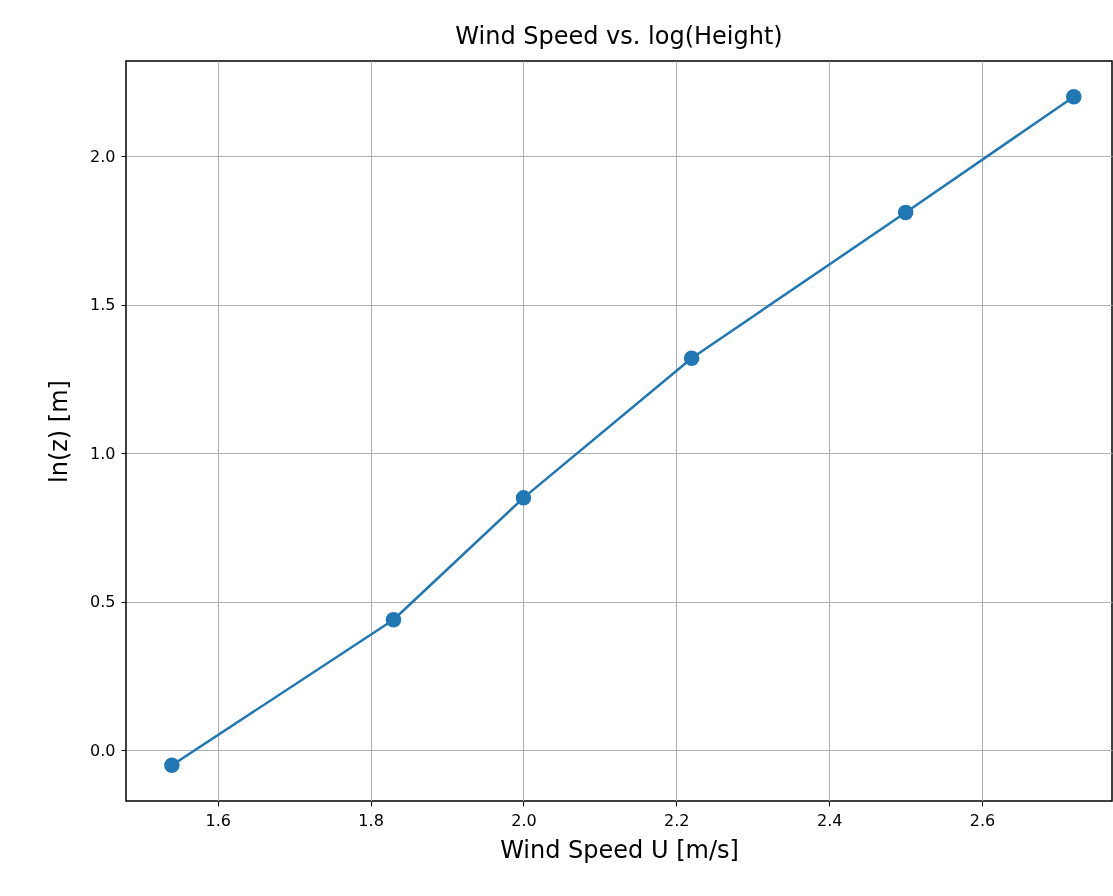 This screenshot has width=1113, height=896. Describe the element at coordinates (103, 305) in the screenshot. I see `y-tick-label: 1.5` at that location.